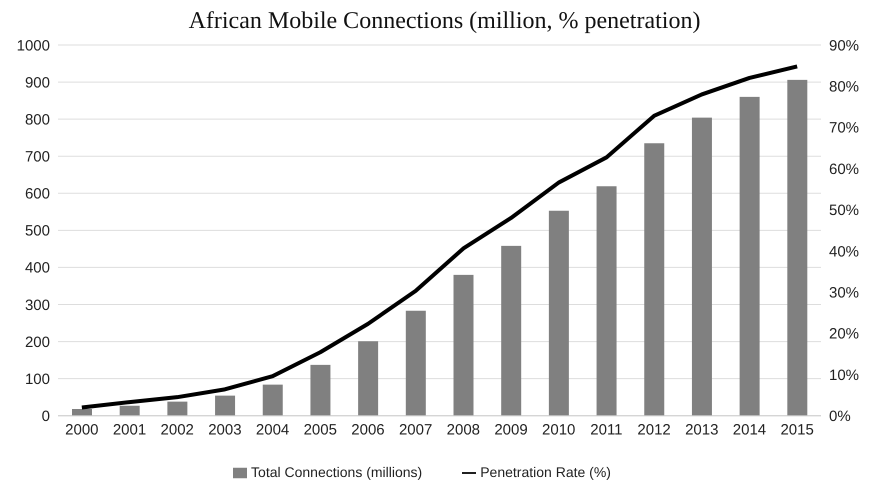 The image size is (889, 496). What do you see at coordinates (844, 251) in the screenshot?
I see `y2-tick-label: 40%` at bounding box center [844, 251].